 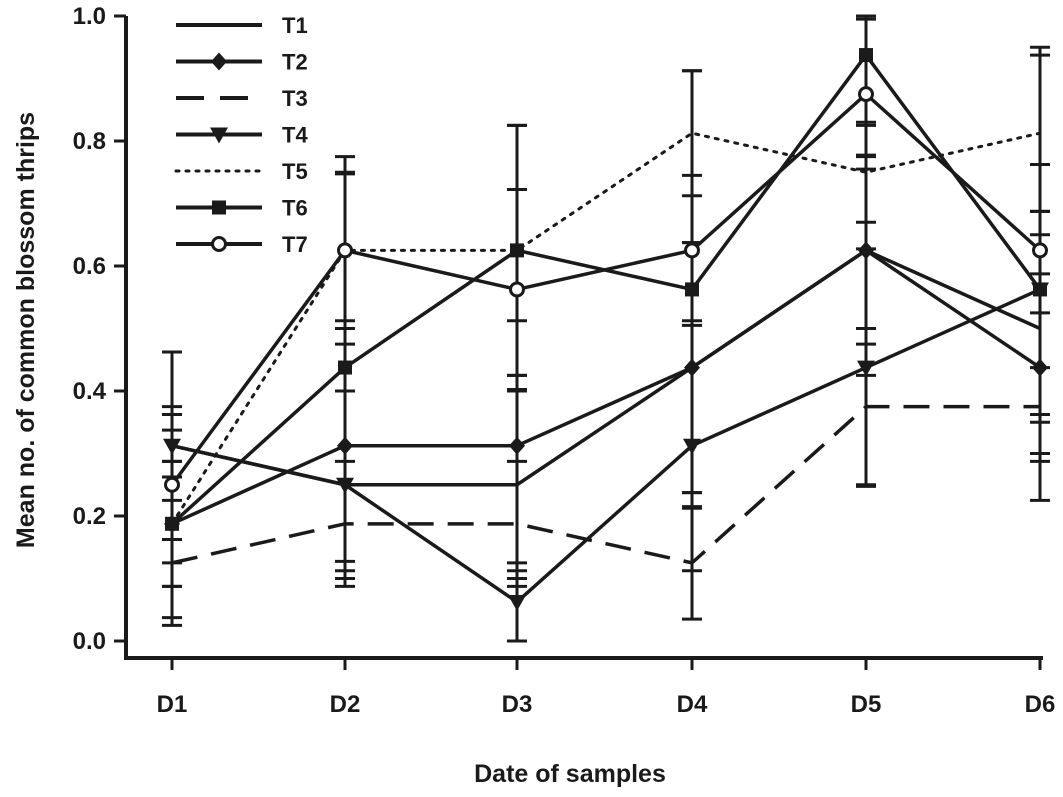 What do you see at coordinates (295, 135) in the screenshot?
I see `legend-label: T4` at bounding box center [295, 135].